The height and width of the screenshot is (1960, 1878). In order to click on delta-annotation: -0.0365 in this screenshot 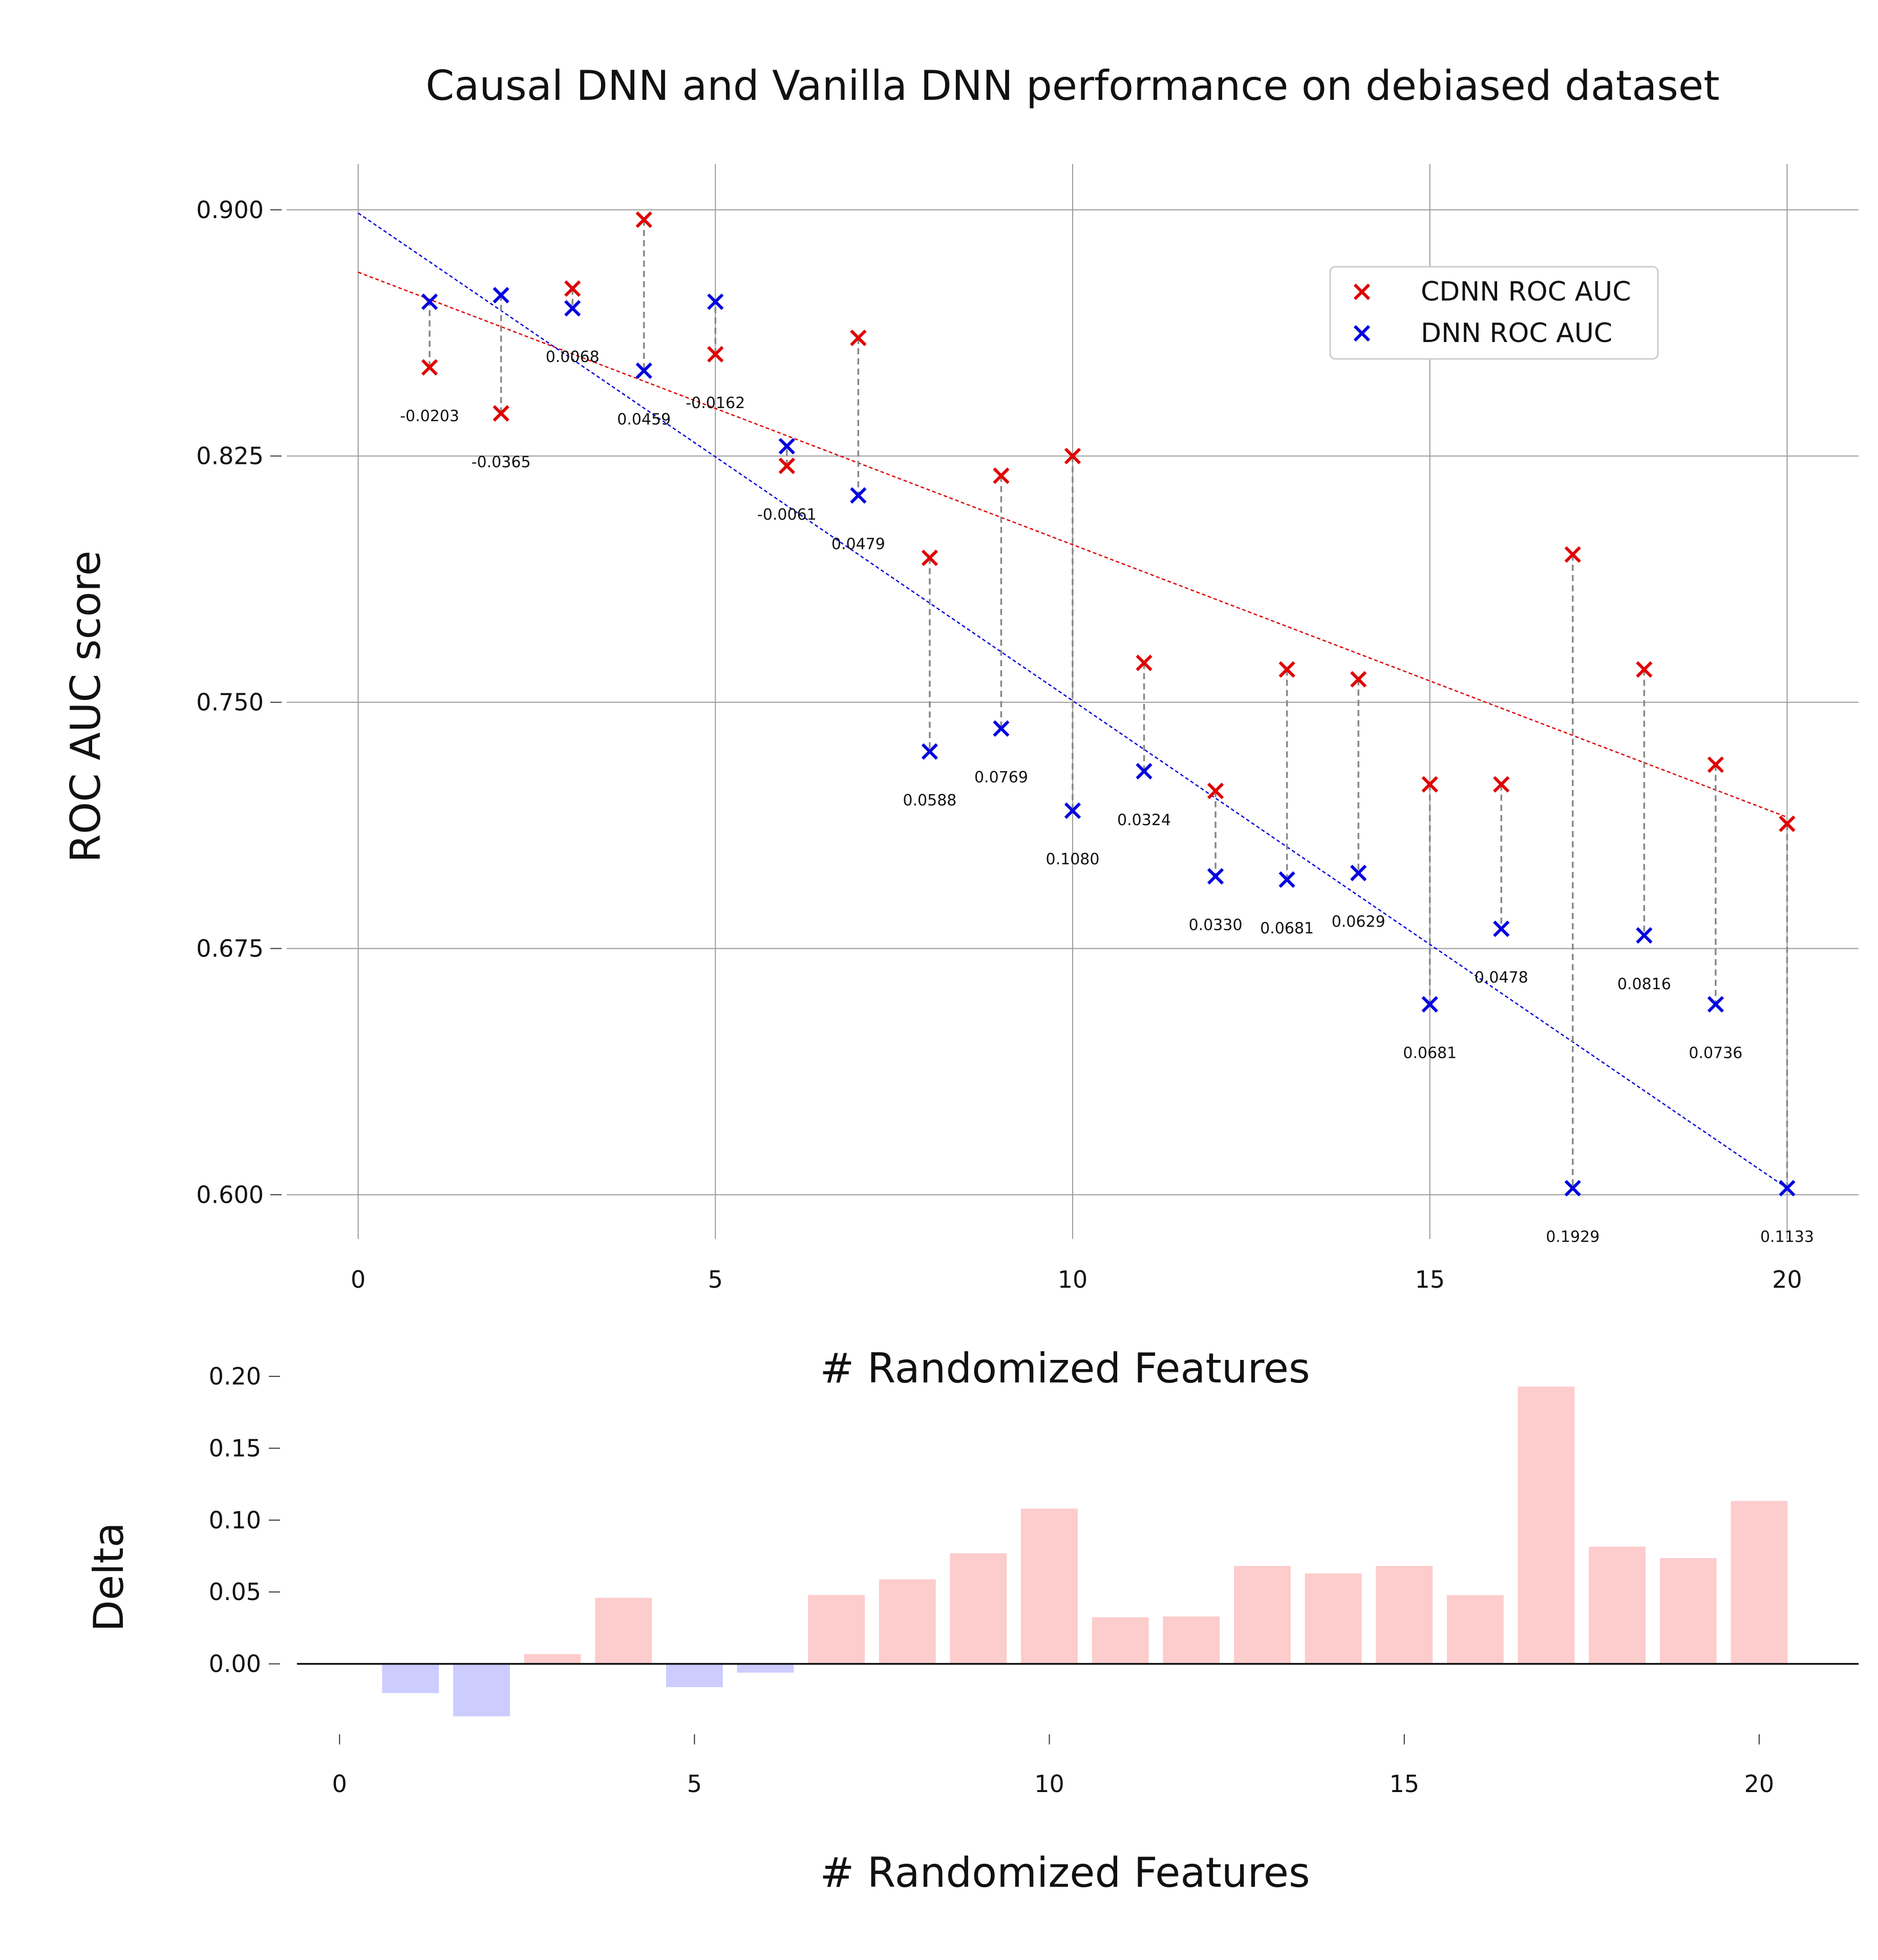, I will do `click(501, 462)`.